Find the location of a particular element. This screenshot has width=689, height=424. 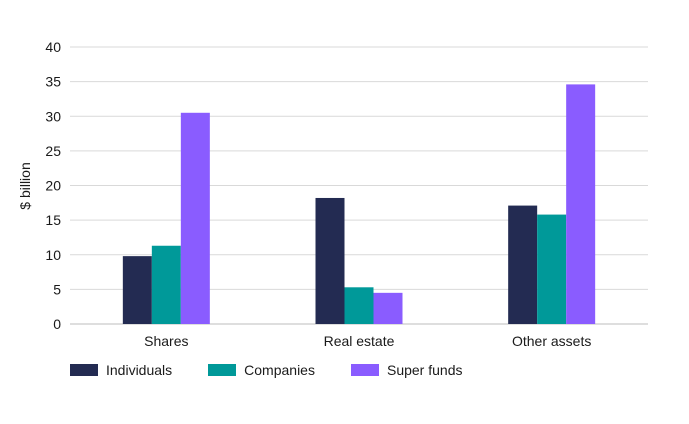

legend-item-individuals: Individuals is located at coordinates (121, 370).